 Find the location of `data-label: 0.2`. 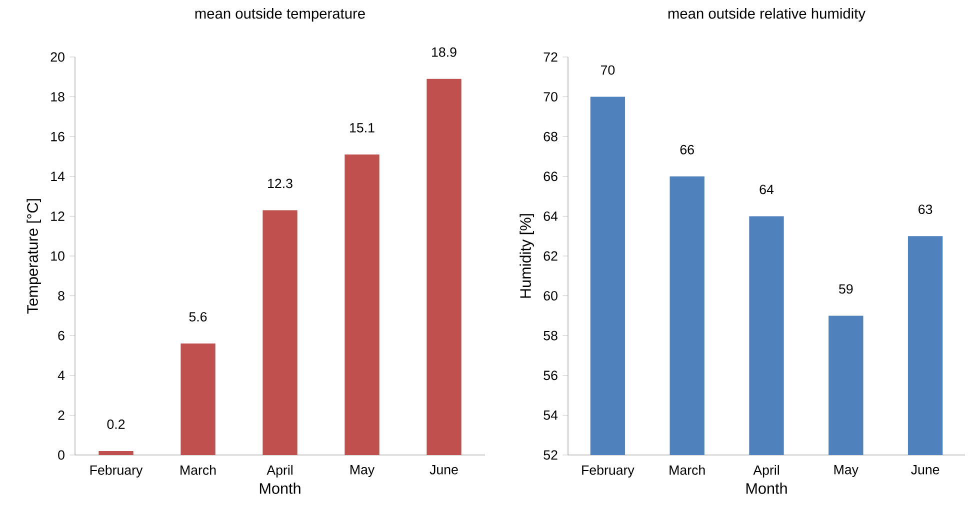

data-label: 0.2 is located at coordinates (116, 424).